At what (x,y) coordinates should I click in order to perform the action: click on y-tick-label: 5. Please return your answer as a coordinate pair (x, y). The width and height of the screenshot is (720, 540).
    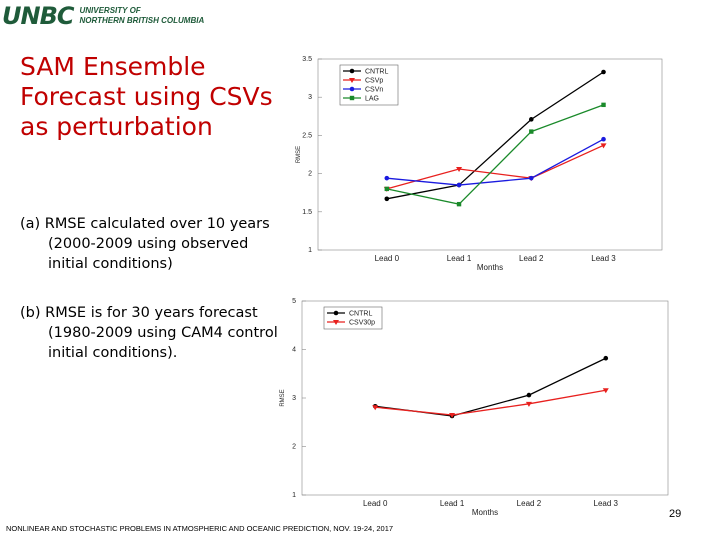
    Looking at the image, I should click on (294, 301).